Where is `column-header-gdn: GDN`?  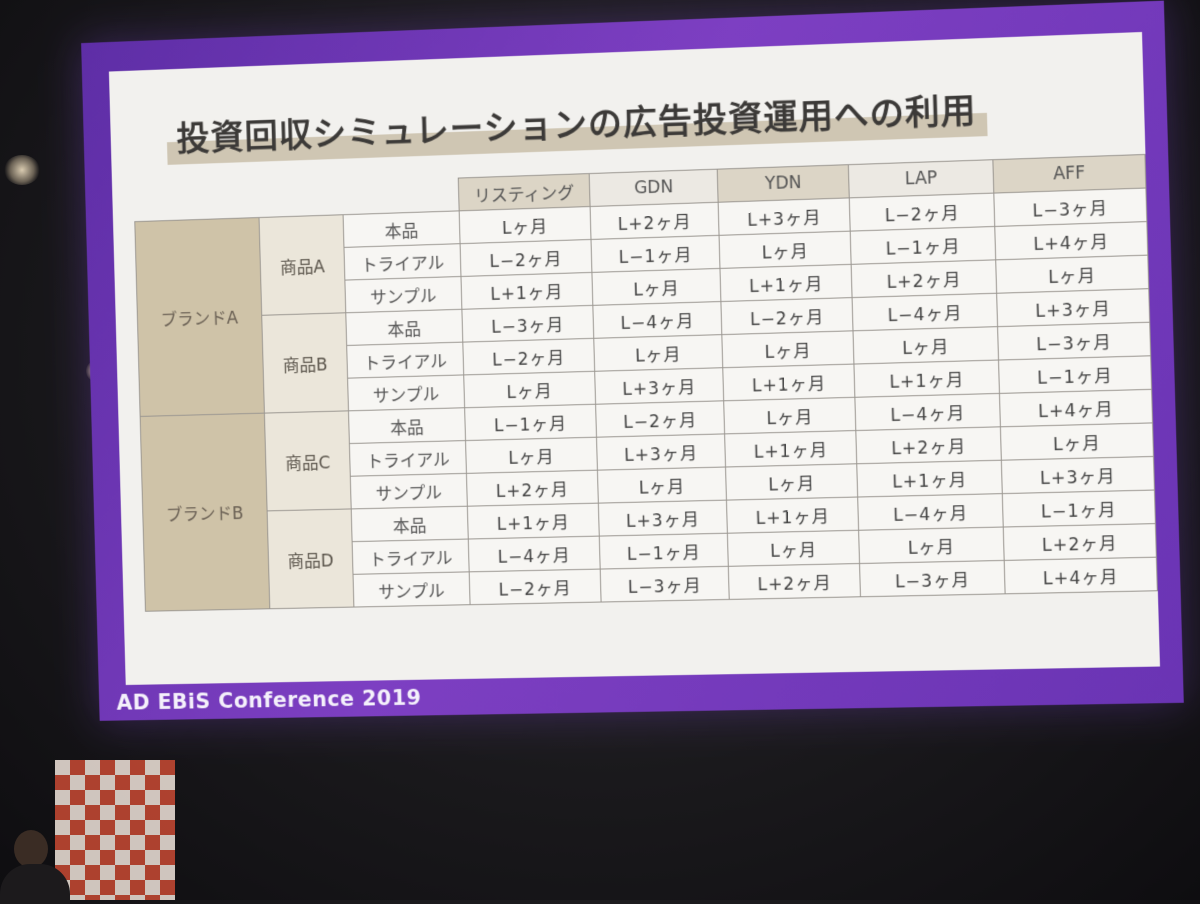
column-header-gdn: GDN is located at coordinates (653, 187).